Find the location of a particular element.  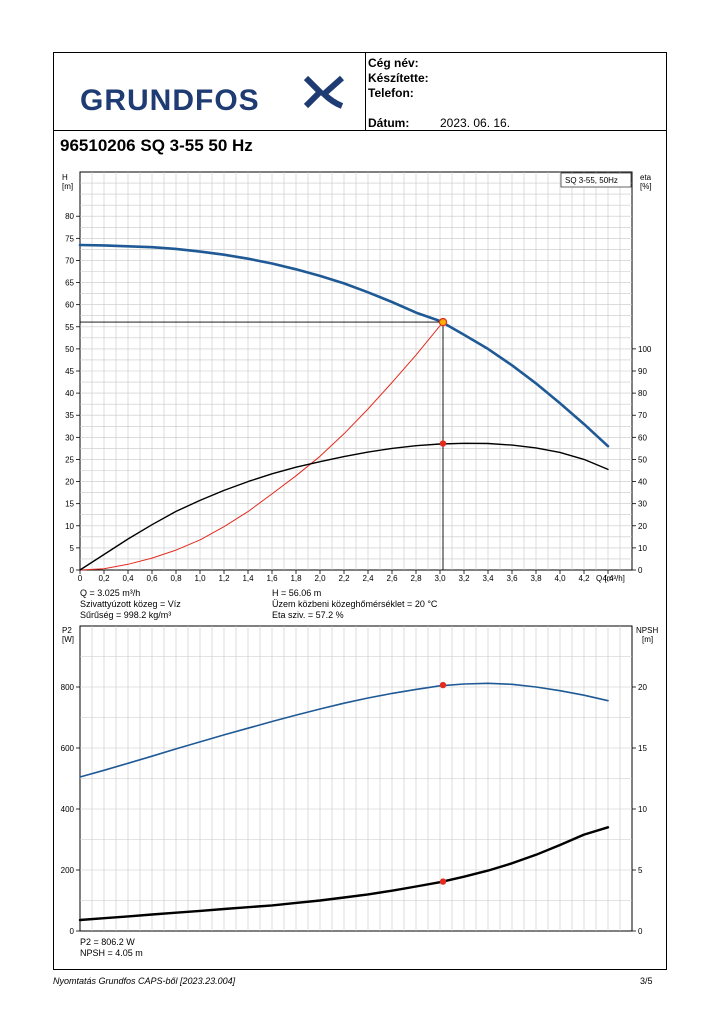

top-left-tick-label: 35 is located at coordinates (69, 415).